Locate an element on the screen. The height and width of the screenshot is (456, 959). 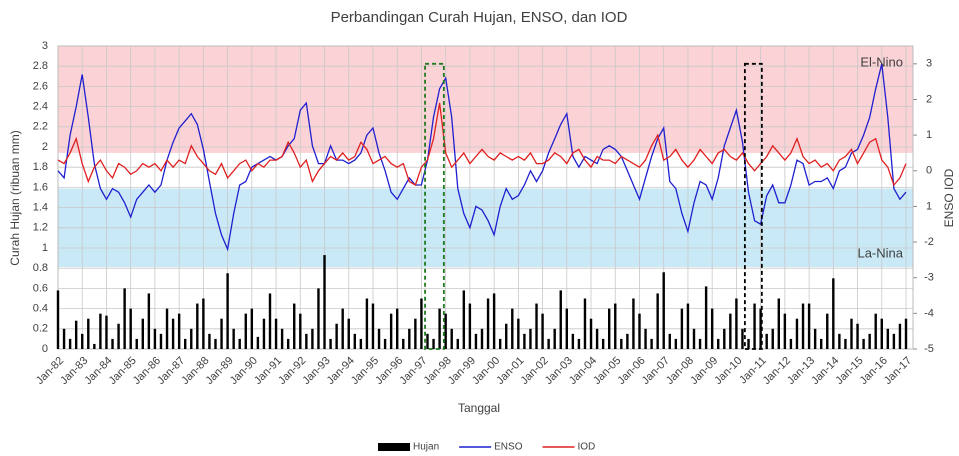
legend-label: Hujan is located at coordinates (426, 447).